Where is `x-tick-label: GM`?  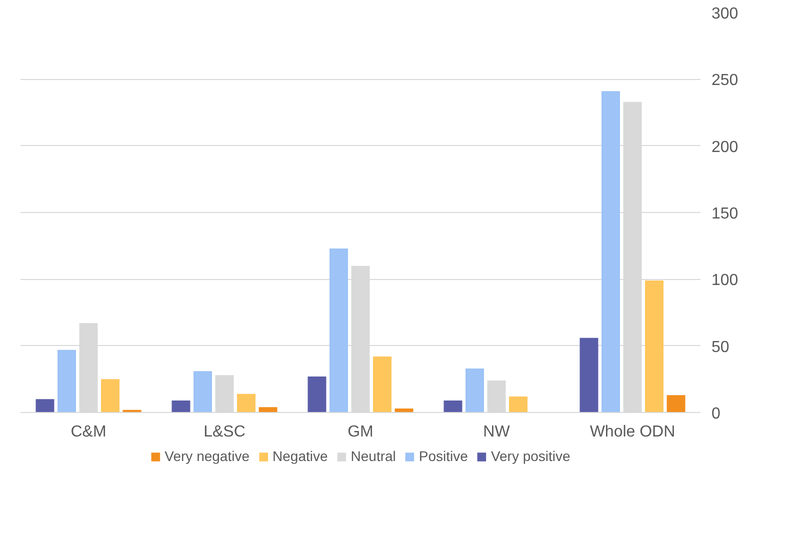 x-tick-label: GM is located at coordinates (361, 432).